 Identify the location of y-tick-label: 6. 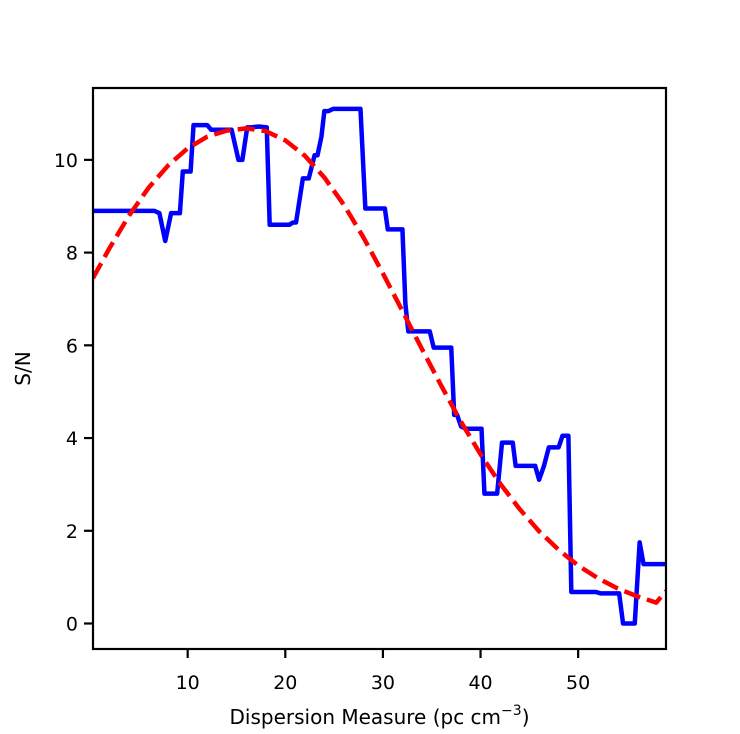
(72, 346).